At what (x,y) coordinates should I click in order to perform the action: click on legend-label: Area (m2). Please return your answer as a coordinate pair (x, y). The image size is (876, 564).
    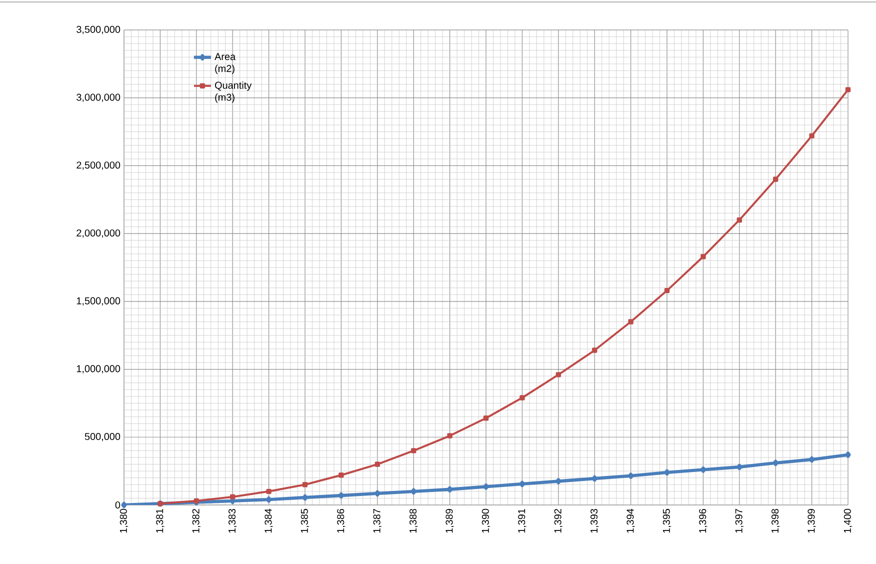
    Looking at the image, I should click on (225, 63).